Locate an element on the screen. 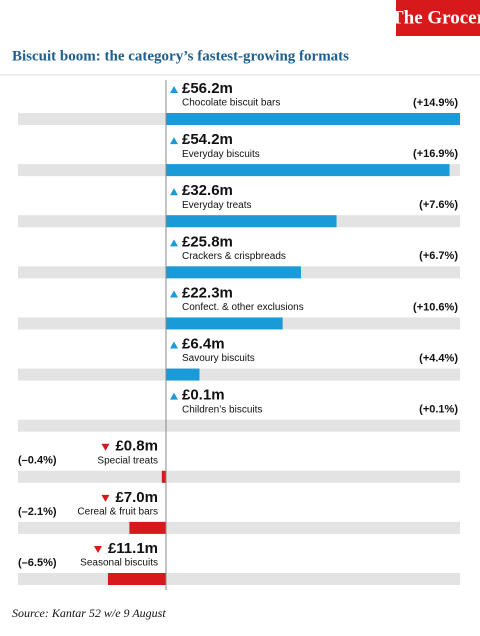 The width and height of the screenshot is (480, 636). category-label: Confect. & other exclusions is located at coordinates (243, 307).